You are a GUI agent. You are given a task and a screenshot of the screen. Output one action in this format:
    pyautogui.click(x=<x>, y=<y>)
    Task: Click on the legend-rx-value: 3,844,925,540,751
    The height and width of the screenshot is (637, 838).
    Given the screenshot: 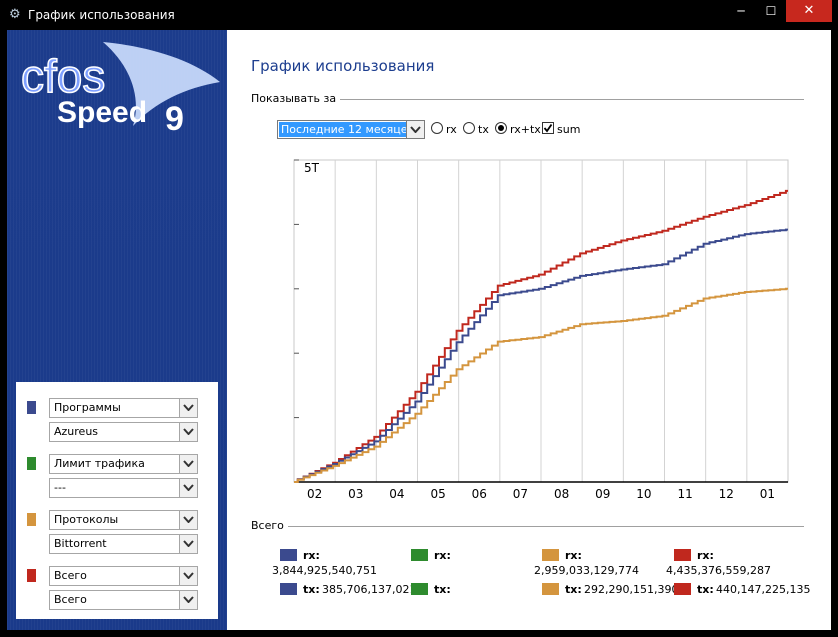 What is the action you would take?
    pyautogui.click(x=324, y=570)
    